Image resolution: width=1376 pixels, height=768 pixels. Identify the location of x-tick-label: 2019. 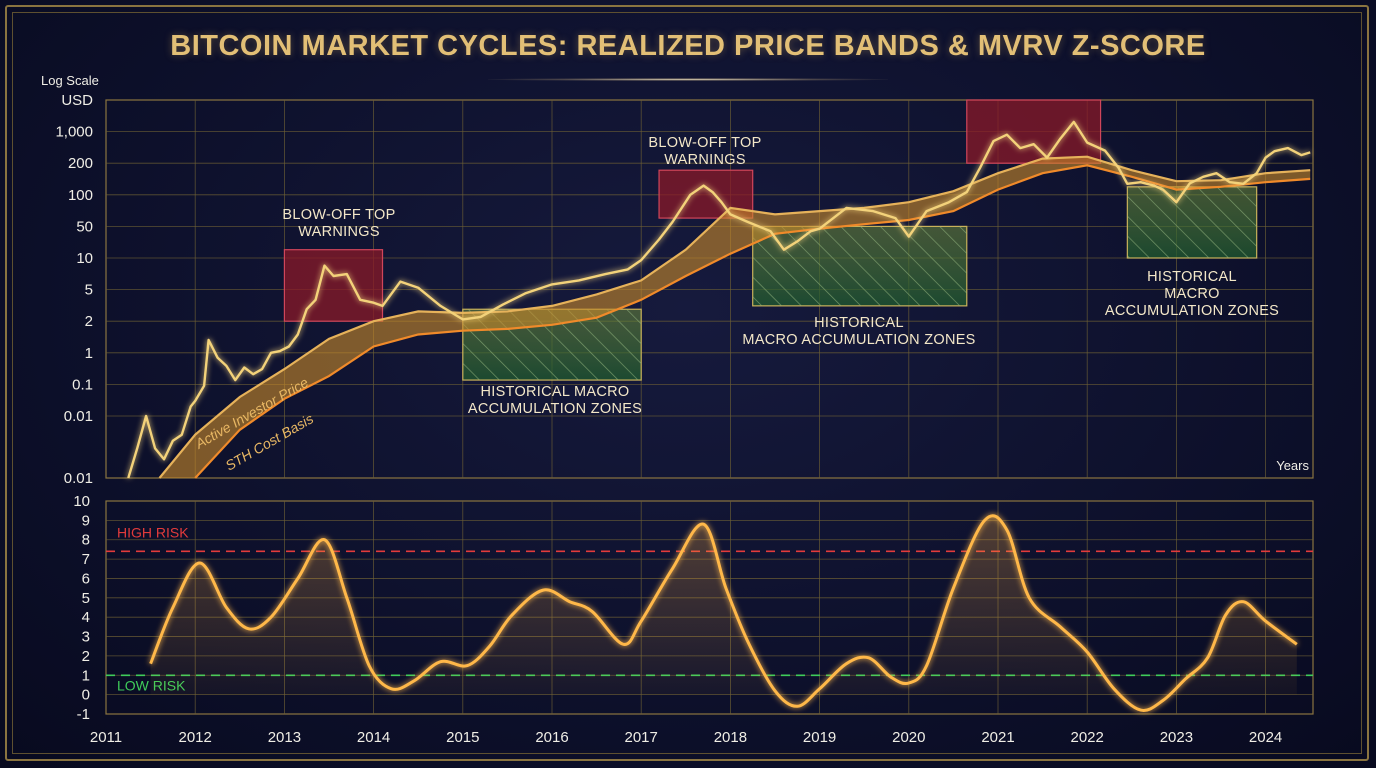
(819, 737).